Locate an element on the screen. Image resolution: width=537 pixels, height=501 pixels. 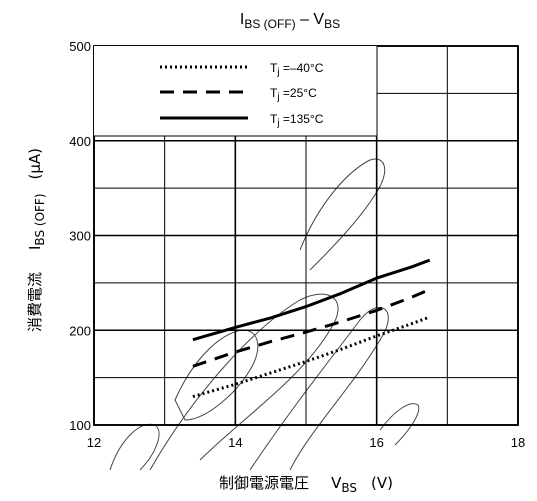
x-tick-label: 12 is located at coordinates (94, 442).